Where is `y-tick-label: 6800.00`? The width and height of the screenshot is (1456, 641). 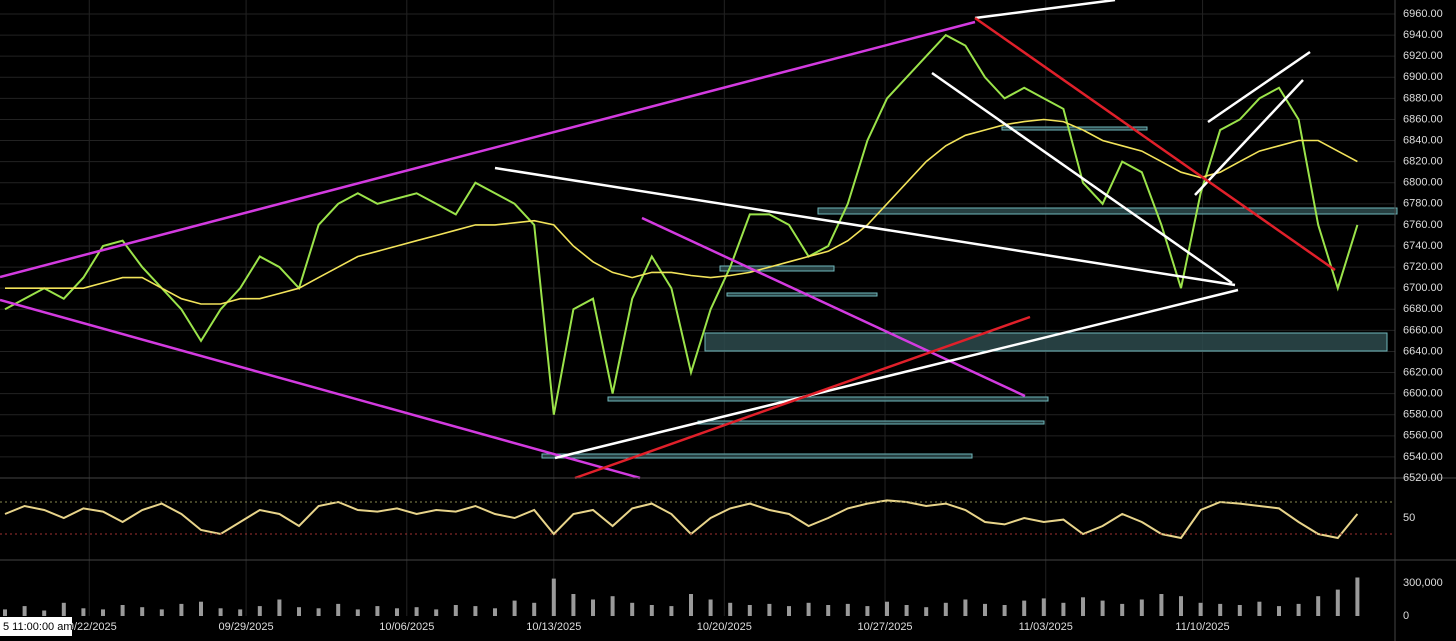 y-tick-label: 6800.00 is located at coordinates (1423, 183).